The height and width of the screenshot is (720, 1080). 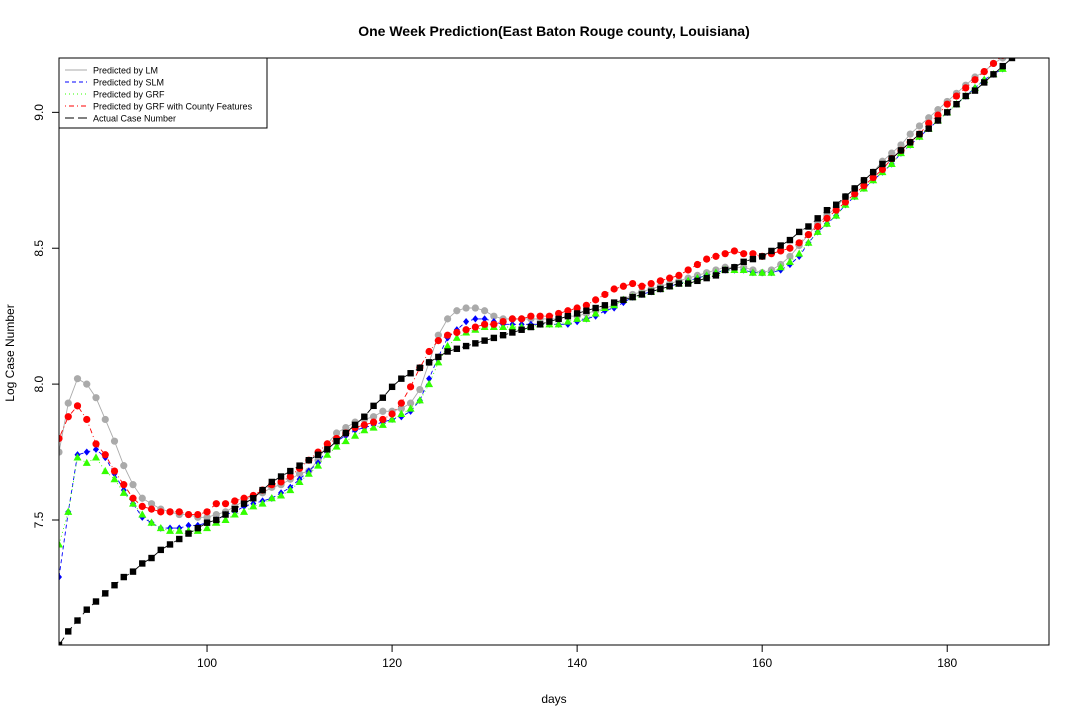 I want to click on legend-item: Predicted by LM, so click(x=111, y=71).